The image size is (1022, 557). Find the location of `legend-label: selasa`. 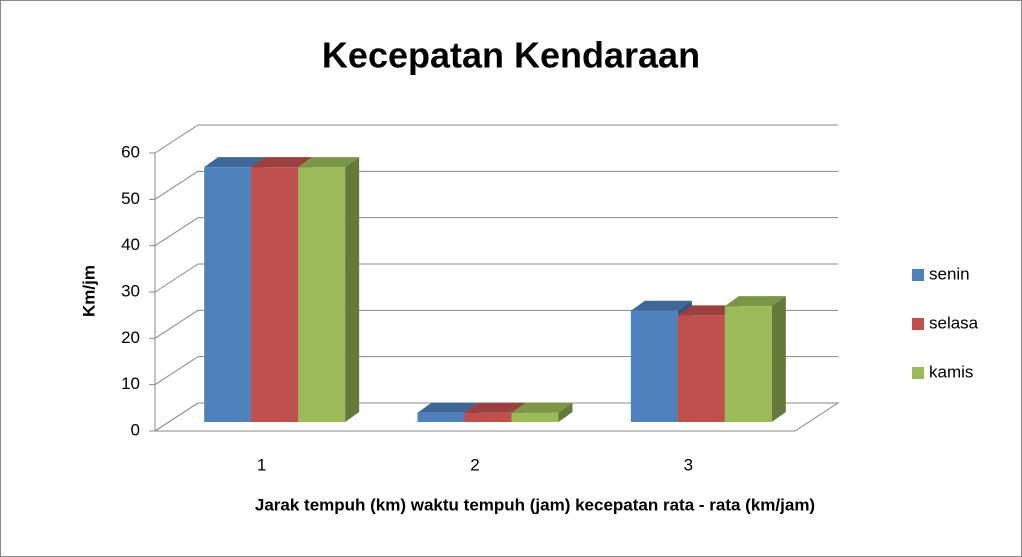

legend-label: selasa is located at coordinates (954, 322).